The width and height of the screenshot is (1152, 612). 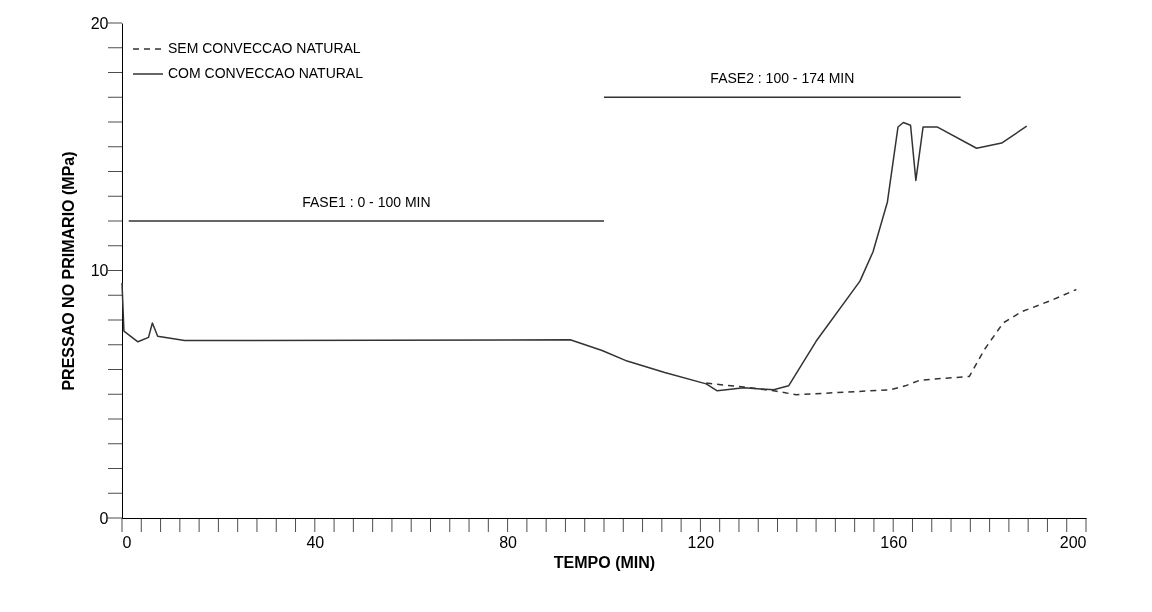 What do you see at coordinates (894, 542) in the screenshot?
I see `x-tick-label: 160` at bounding box center [894, 542].